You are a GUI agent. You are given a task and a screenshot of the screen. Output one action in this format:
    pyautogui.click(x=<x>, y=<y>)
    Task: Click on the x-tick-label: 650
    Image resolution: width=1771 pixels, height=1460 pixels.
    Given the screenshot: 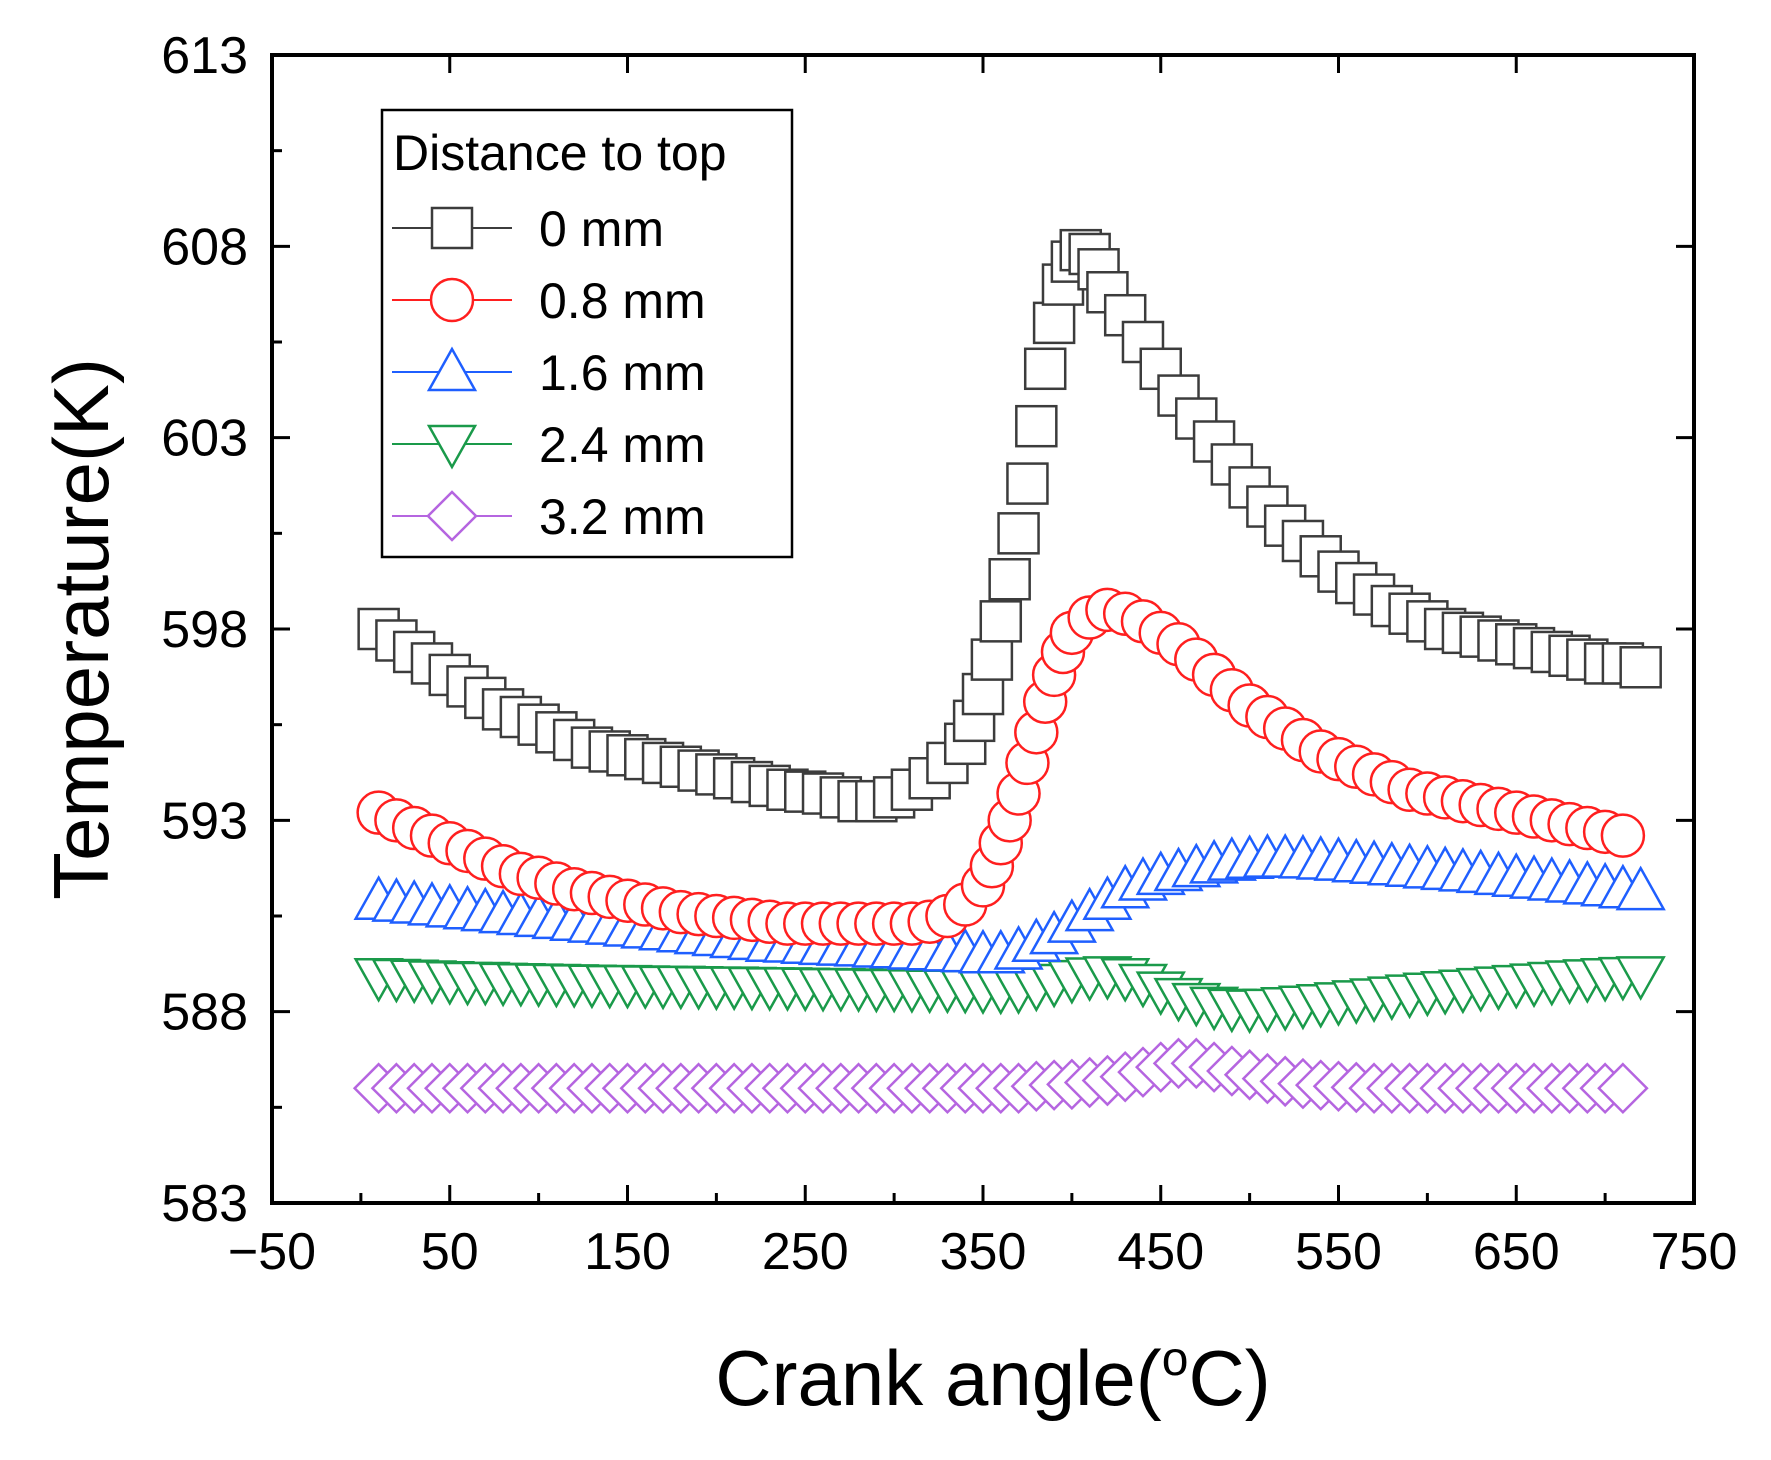 What is the action you would take?
    pyautogui.click(x=1516, y=1252)
    